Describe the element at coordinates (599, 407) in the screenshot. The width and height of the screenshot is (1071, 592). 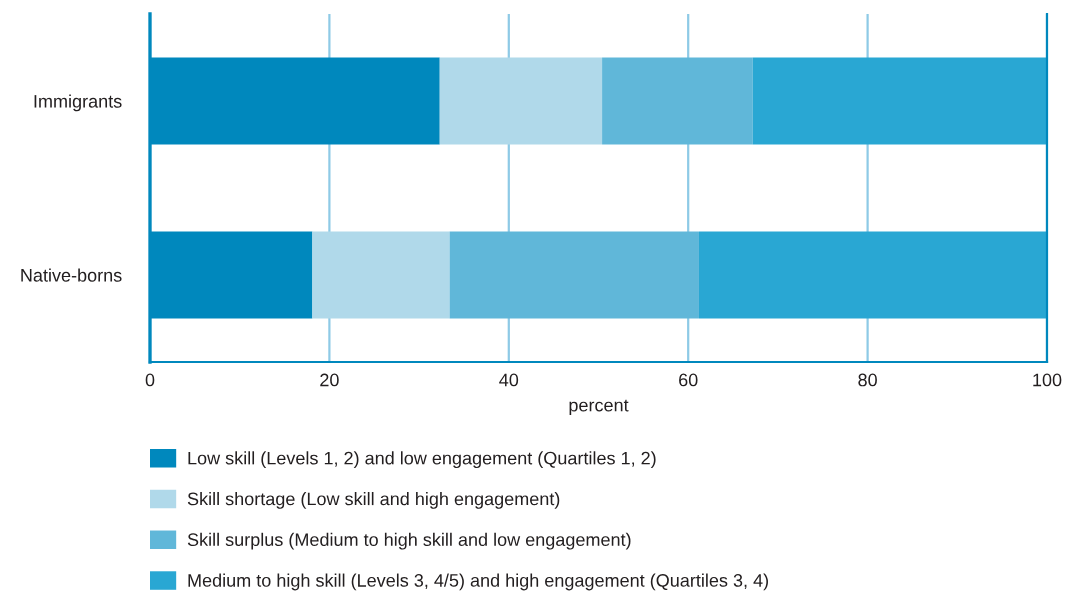
I see `x-axis-title: percent` at that location.